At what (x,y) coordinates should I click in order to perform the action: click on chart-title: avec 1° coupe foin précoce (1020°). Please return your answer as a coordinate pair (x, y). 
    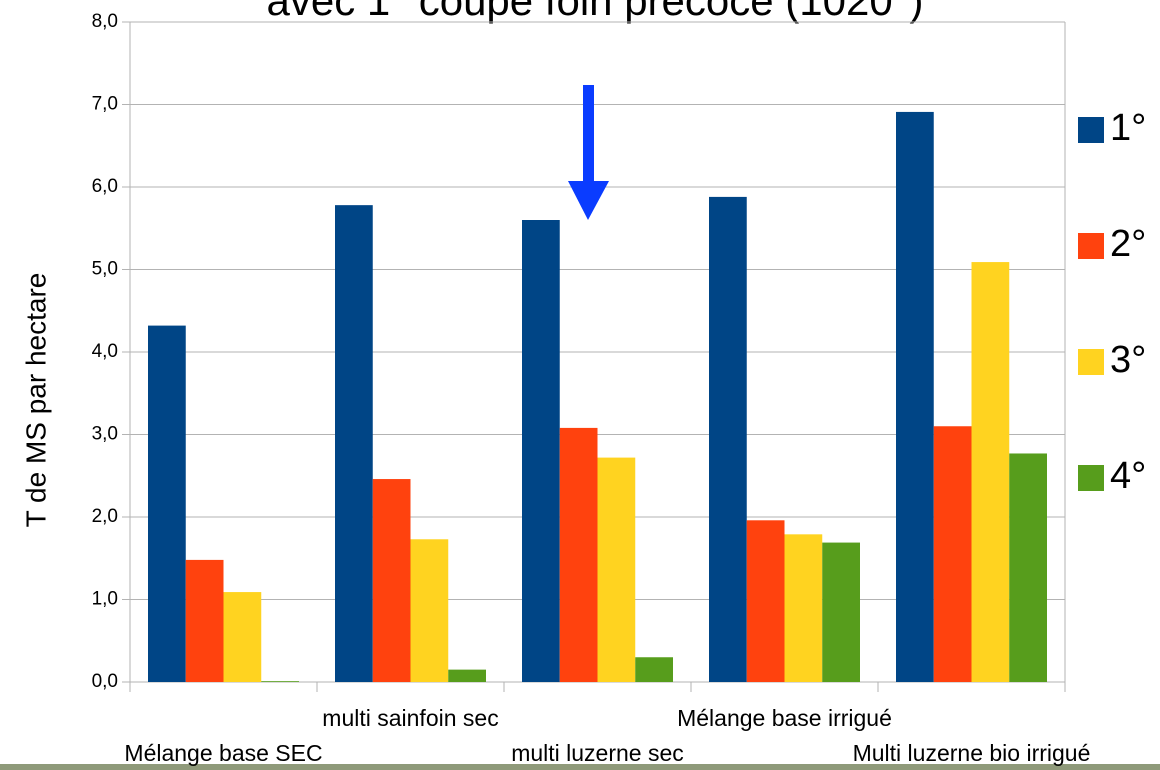
    Looking at the image, I should click on (595, 12).